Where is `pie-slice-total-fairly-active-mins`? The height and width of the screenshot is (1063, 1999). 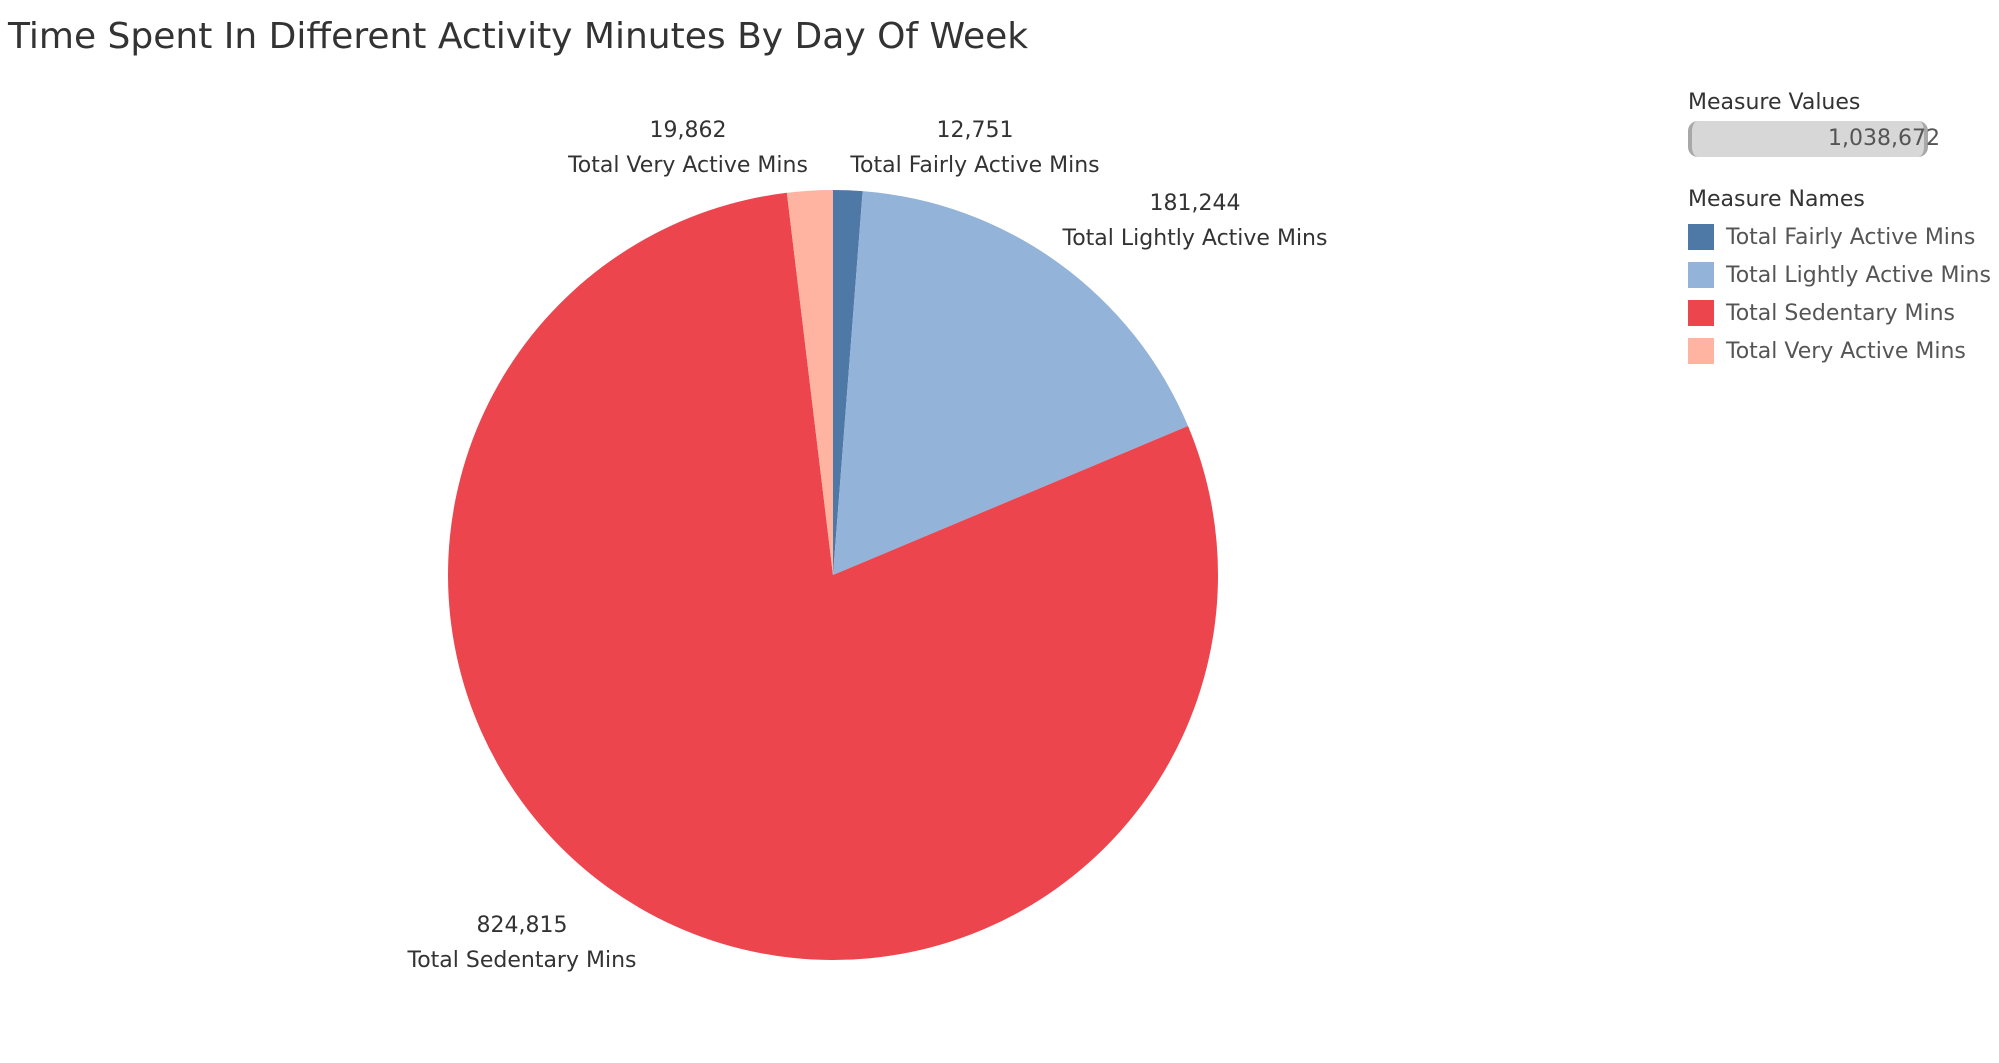 pie-slice-total-fairly-active-mins is located at coordinates (848, 382).